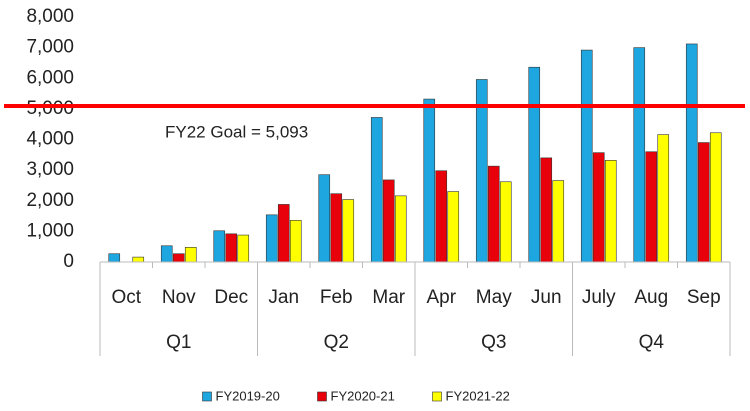  I want to click on x-tick-label: Mar, so click(388, 297).